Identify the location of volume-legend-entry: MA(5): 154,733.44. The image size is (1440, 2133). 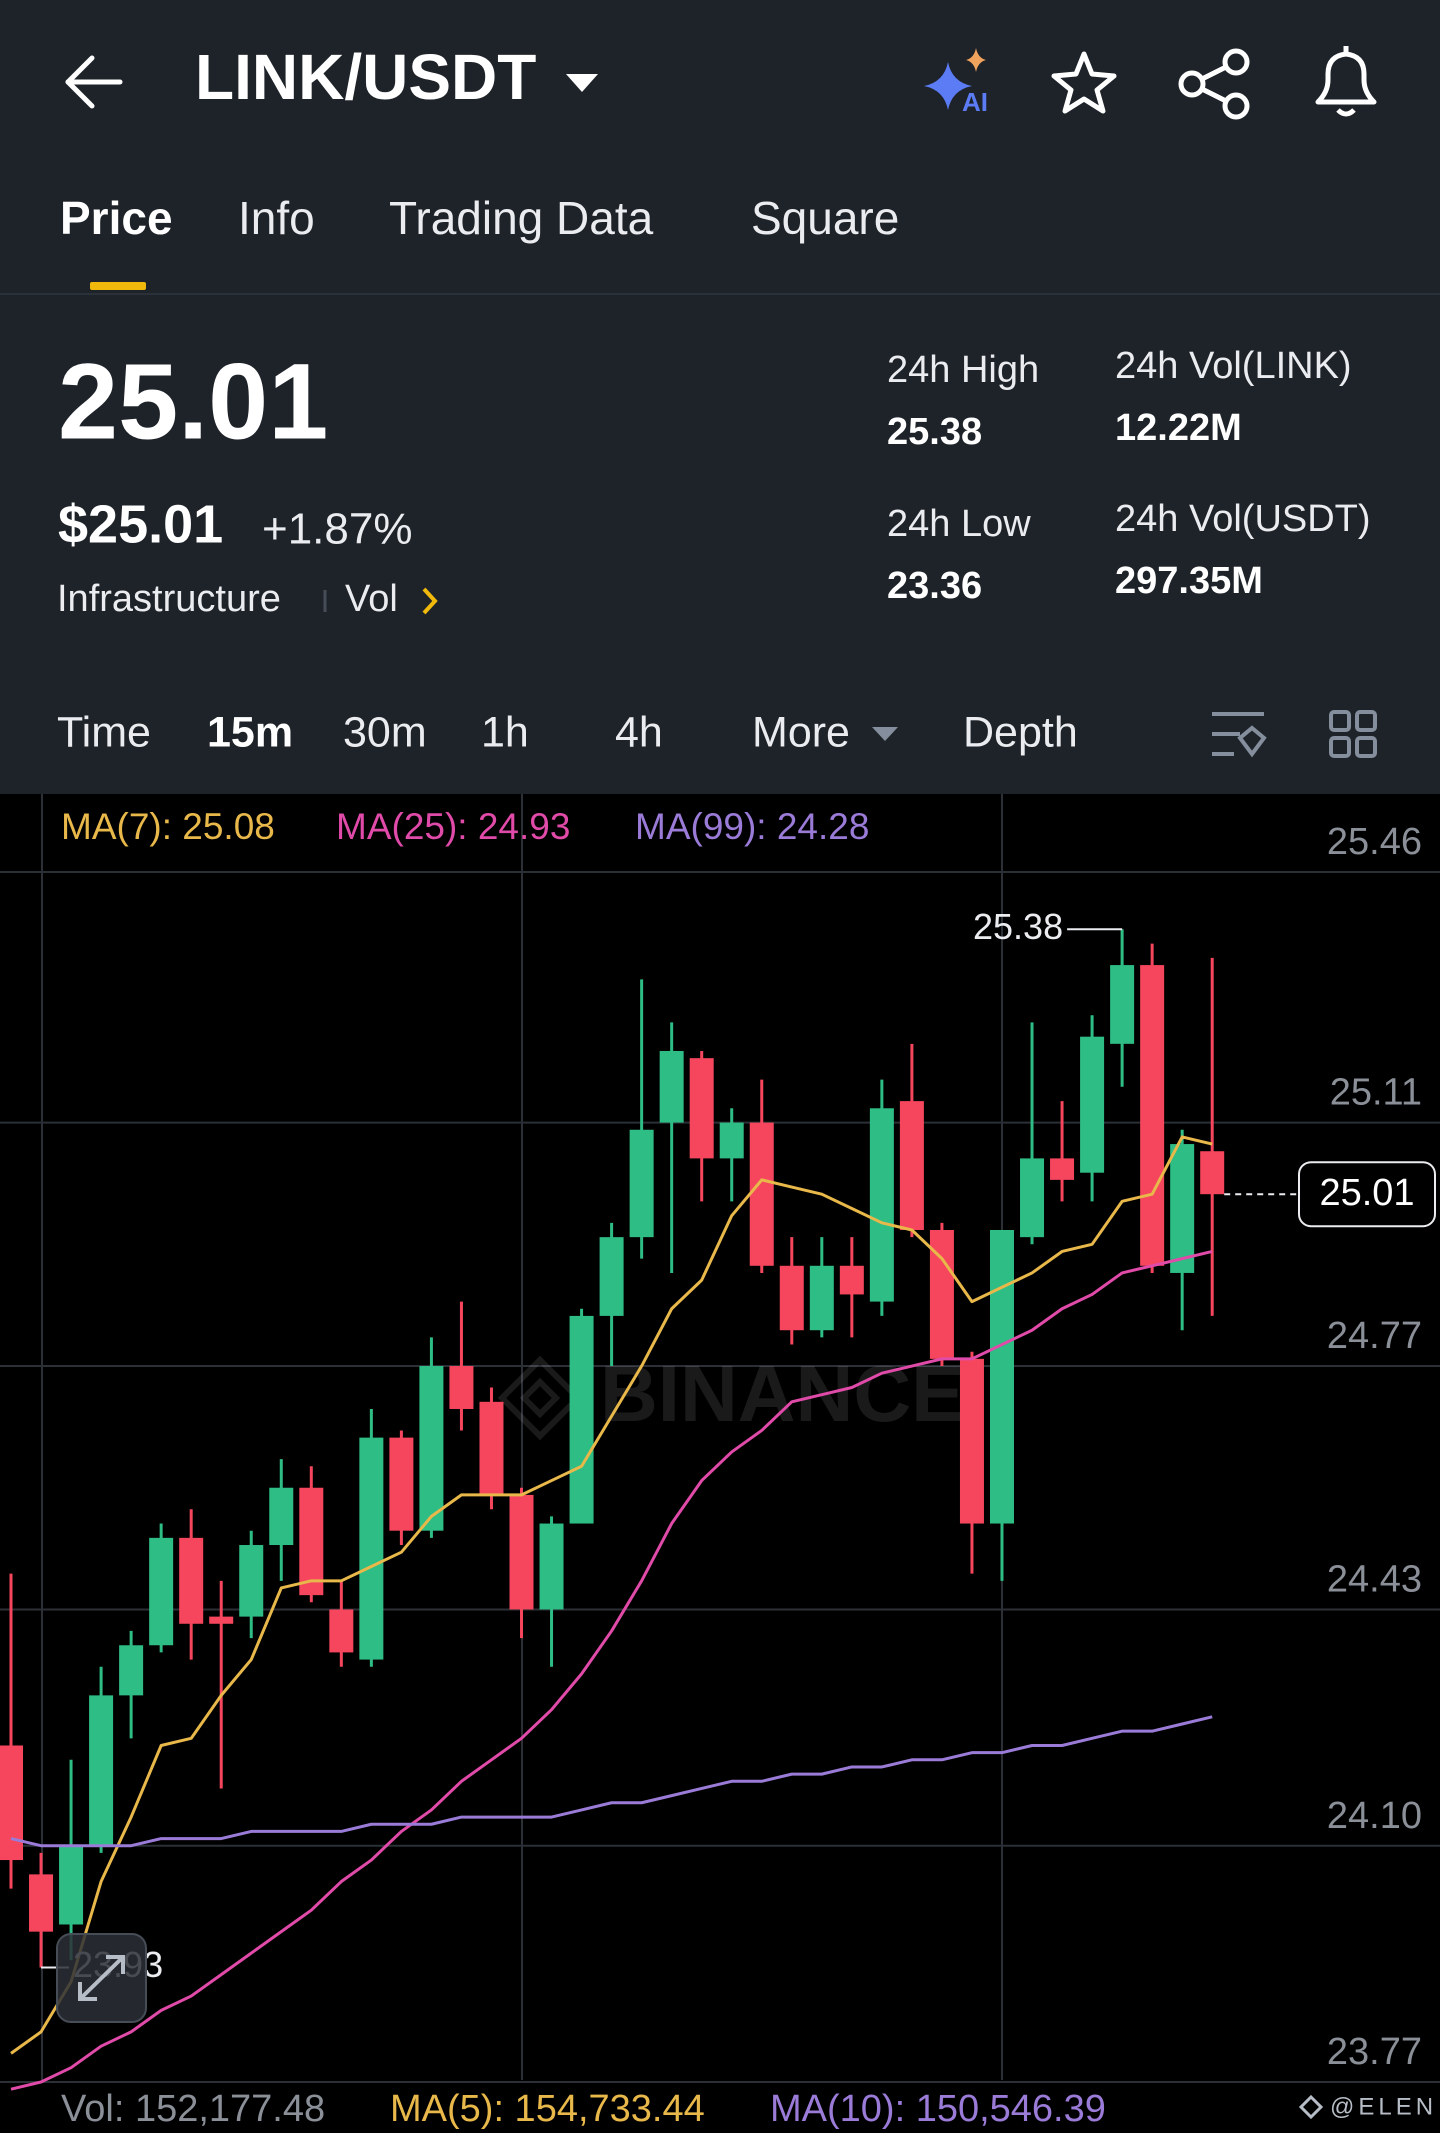
(547, 2109).